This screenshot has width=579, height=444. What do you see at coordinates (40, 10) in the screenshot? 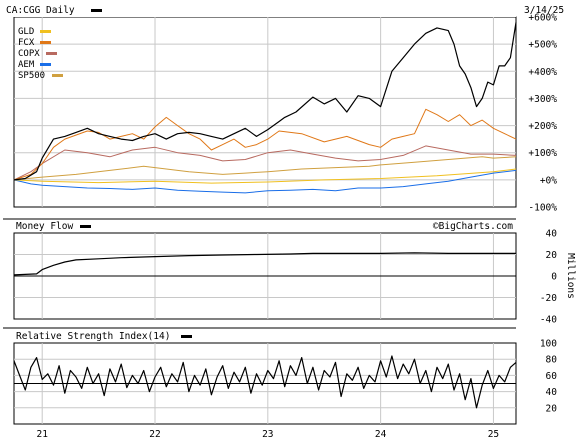
I see `chart-title: CA:CGG Daily` at bounding box center [40, 10].